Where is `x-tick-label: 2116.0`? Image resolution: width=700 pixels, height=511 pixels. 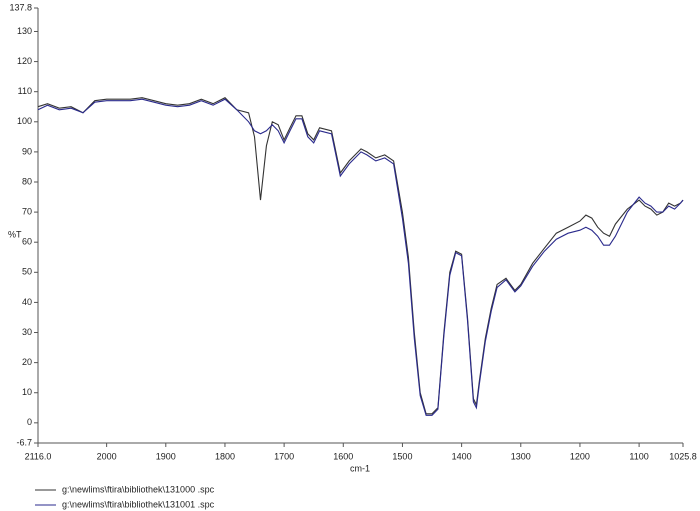
x-tick-label: 2116.0 is located at coordinates (38, 456).